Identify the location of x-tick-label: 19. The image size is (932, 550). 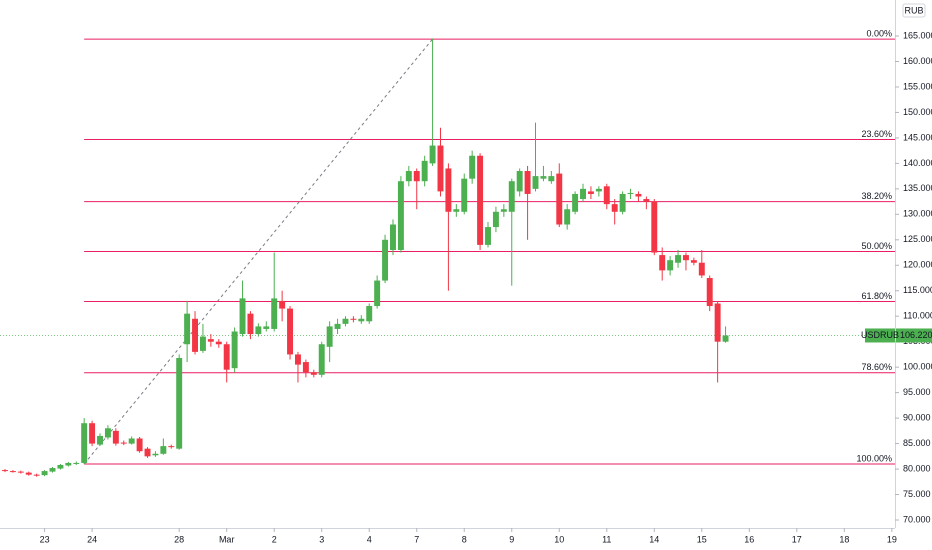
(892, 539).